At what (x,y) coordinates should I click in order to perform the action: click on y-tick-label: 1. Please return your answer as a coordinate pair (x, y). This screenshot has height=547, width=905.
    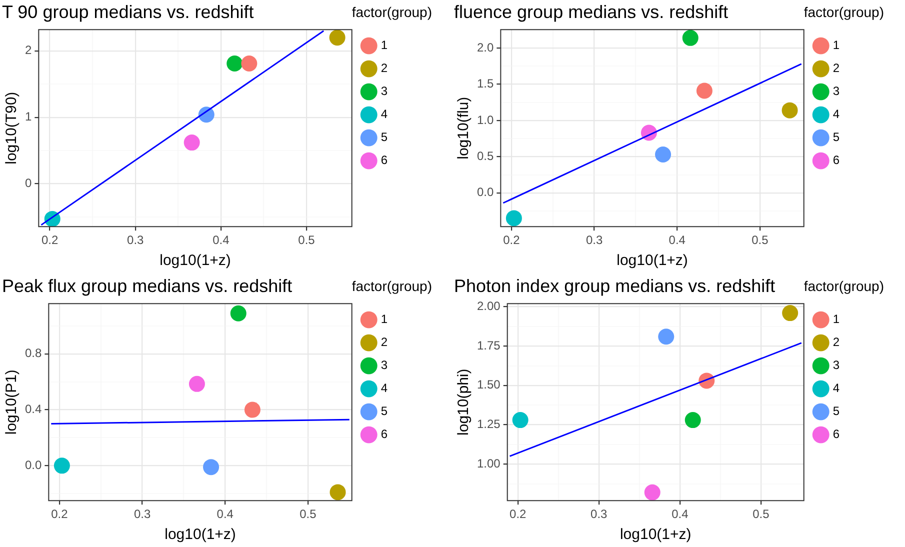
    Looking at the image, I should click on (28, 117).